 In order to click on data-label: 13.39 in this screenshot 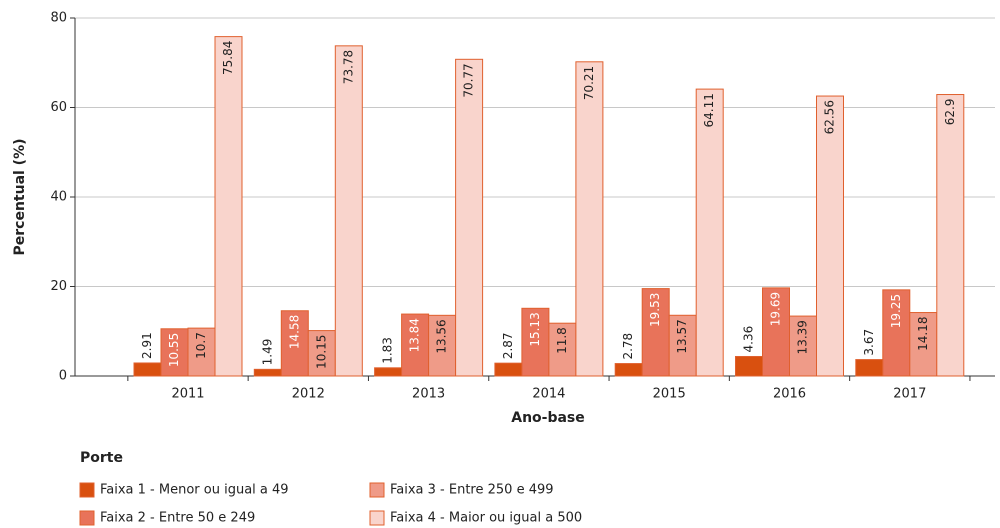, I will do `click(803, 337)`.